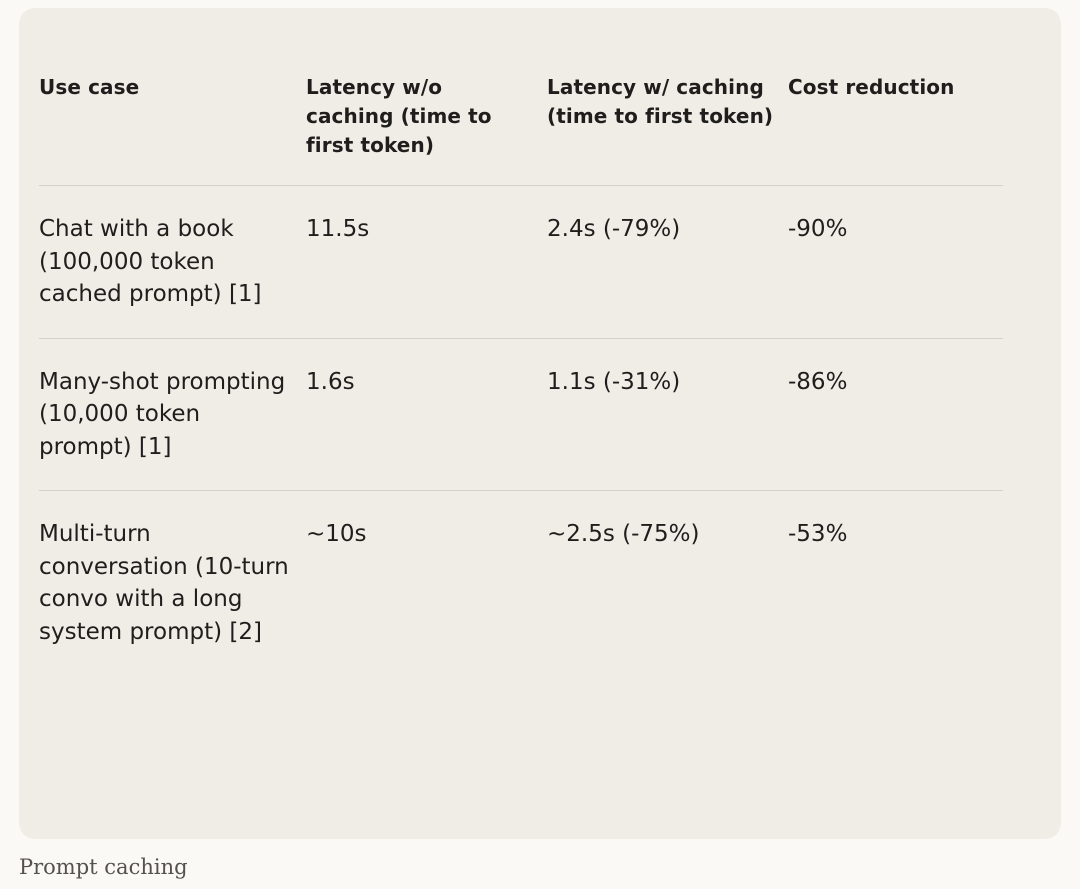 The image size is (1080, 889). What do you see at coordinates (172, 128) in the screenshot?
I see `header-use-case: Use case` at bounding box center [172, 128].